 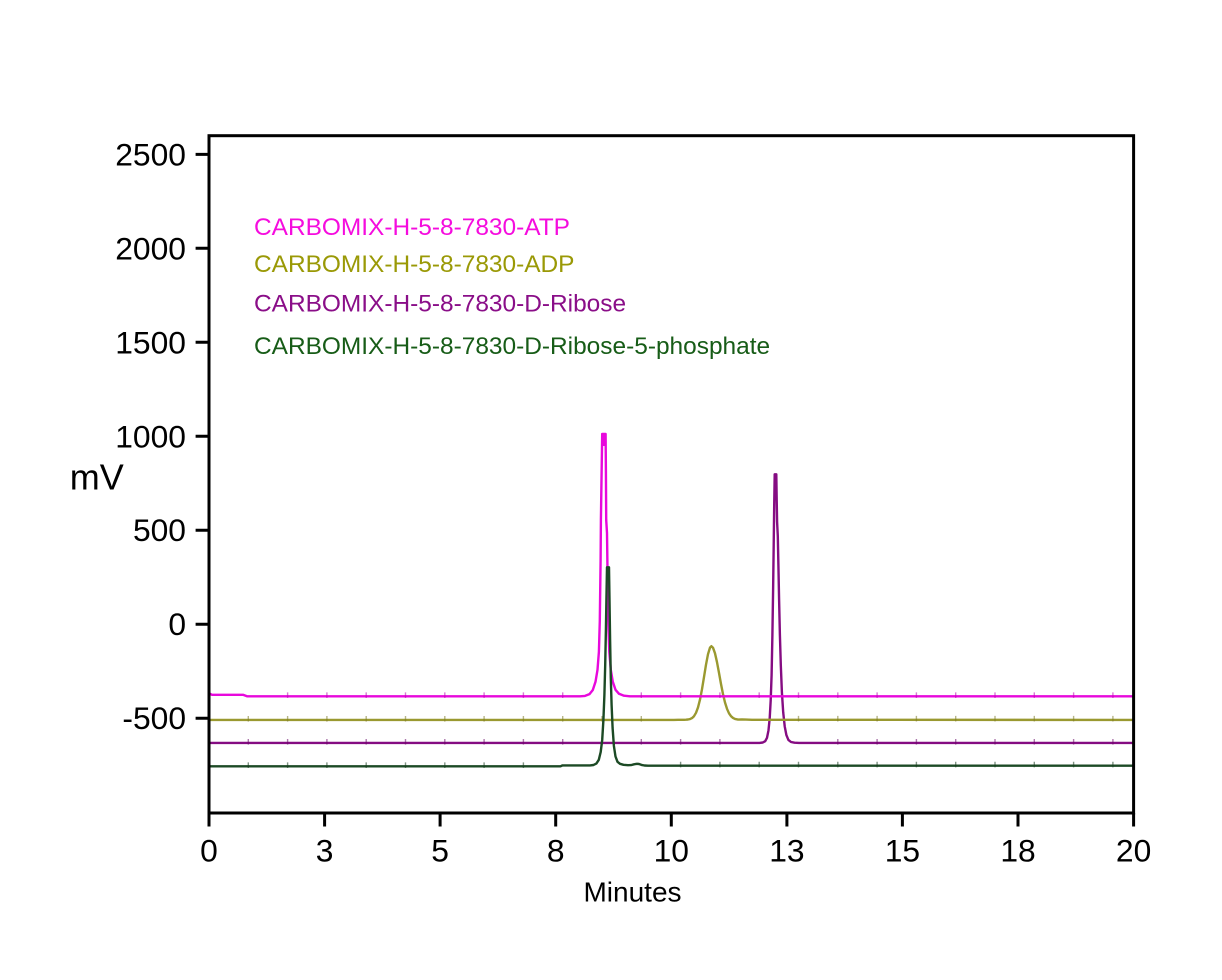 I want to click on svg-text: CARBOMIX-H-5-8-7830-ATP, so click(x=412, y=227).